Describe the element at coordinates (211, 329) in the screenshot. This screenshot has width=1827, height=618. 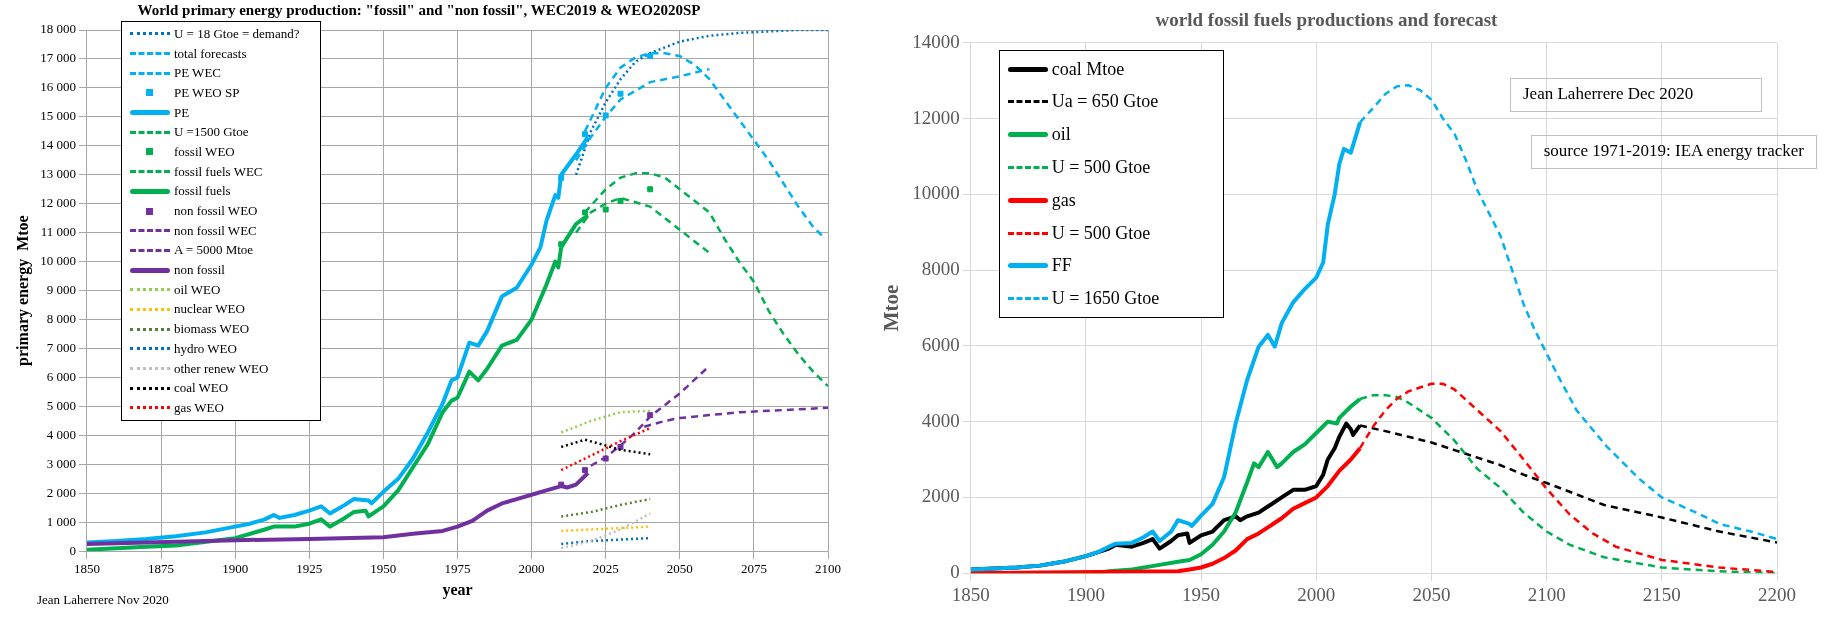
I see `legend-label: biomass WEO` at that location.